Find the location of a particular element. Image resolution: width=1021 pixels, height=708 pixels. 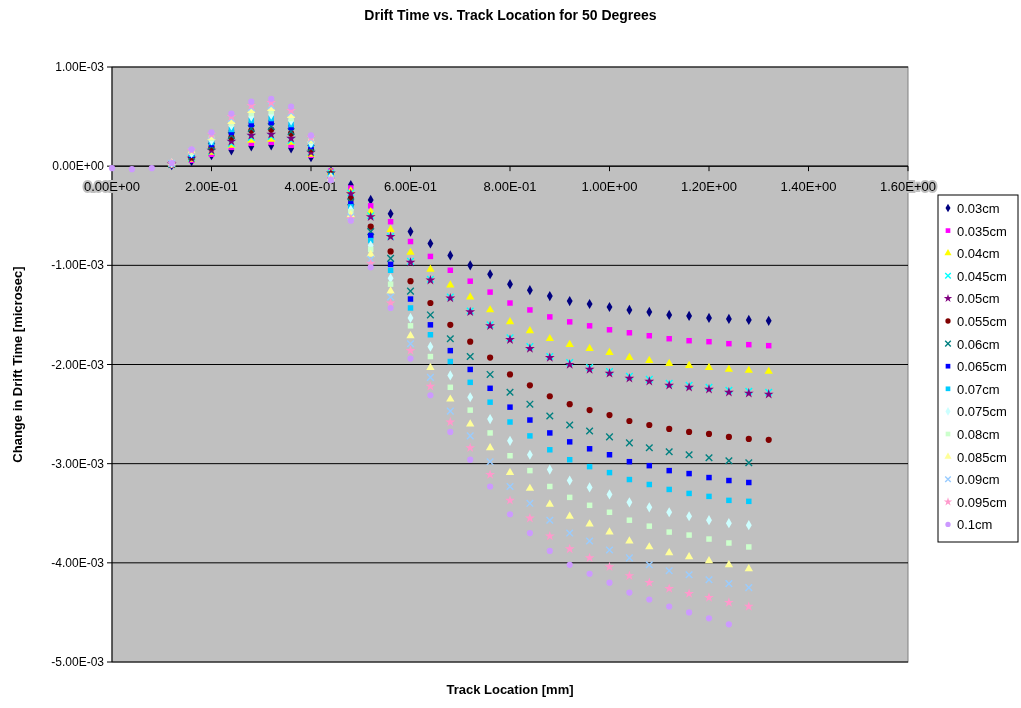

y-tick-label: 1.00E-03 is located at coordinates (80, 67).